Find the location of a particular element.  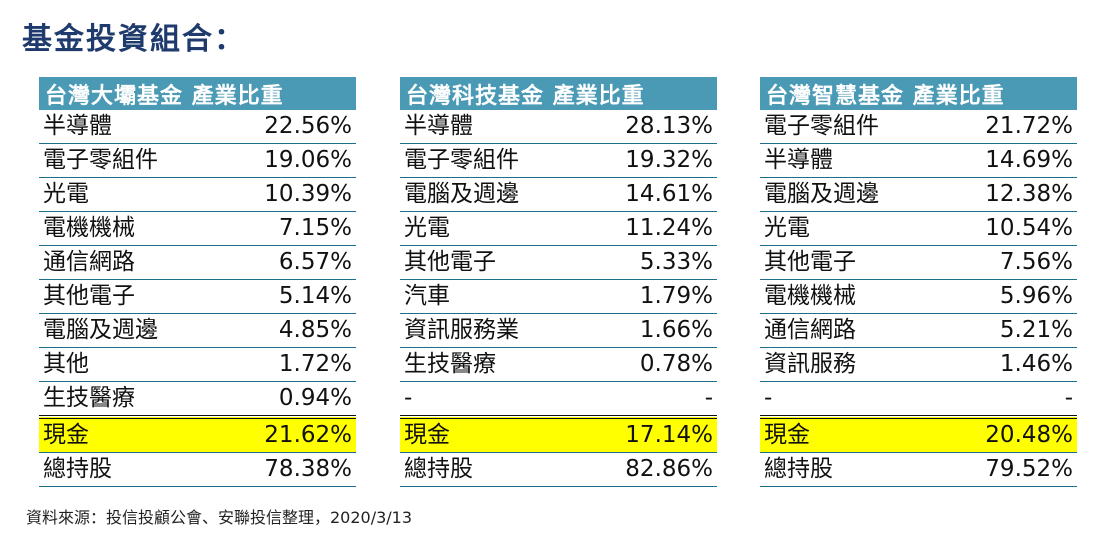

total-row: 總持股 78.38% is located at coordinates (197, 469).